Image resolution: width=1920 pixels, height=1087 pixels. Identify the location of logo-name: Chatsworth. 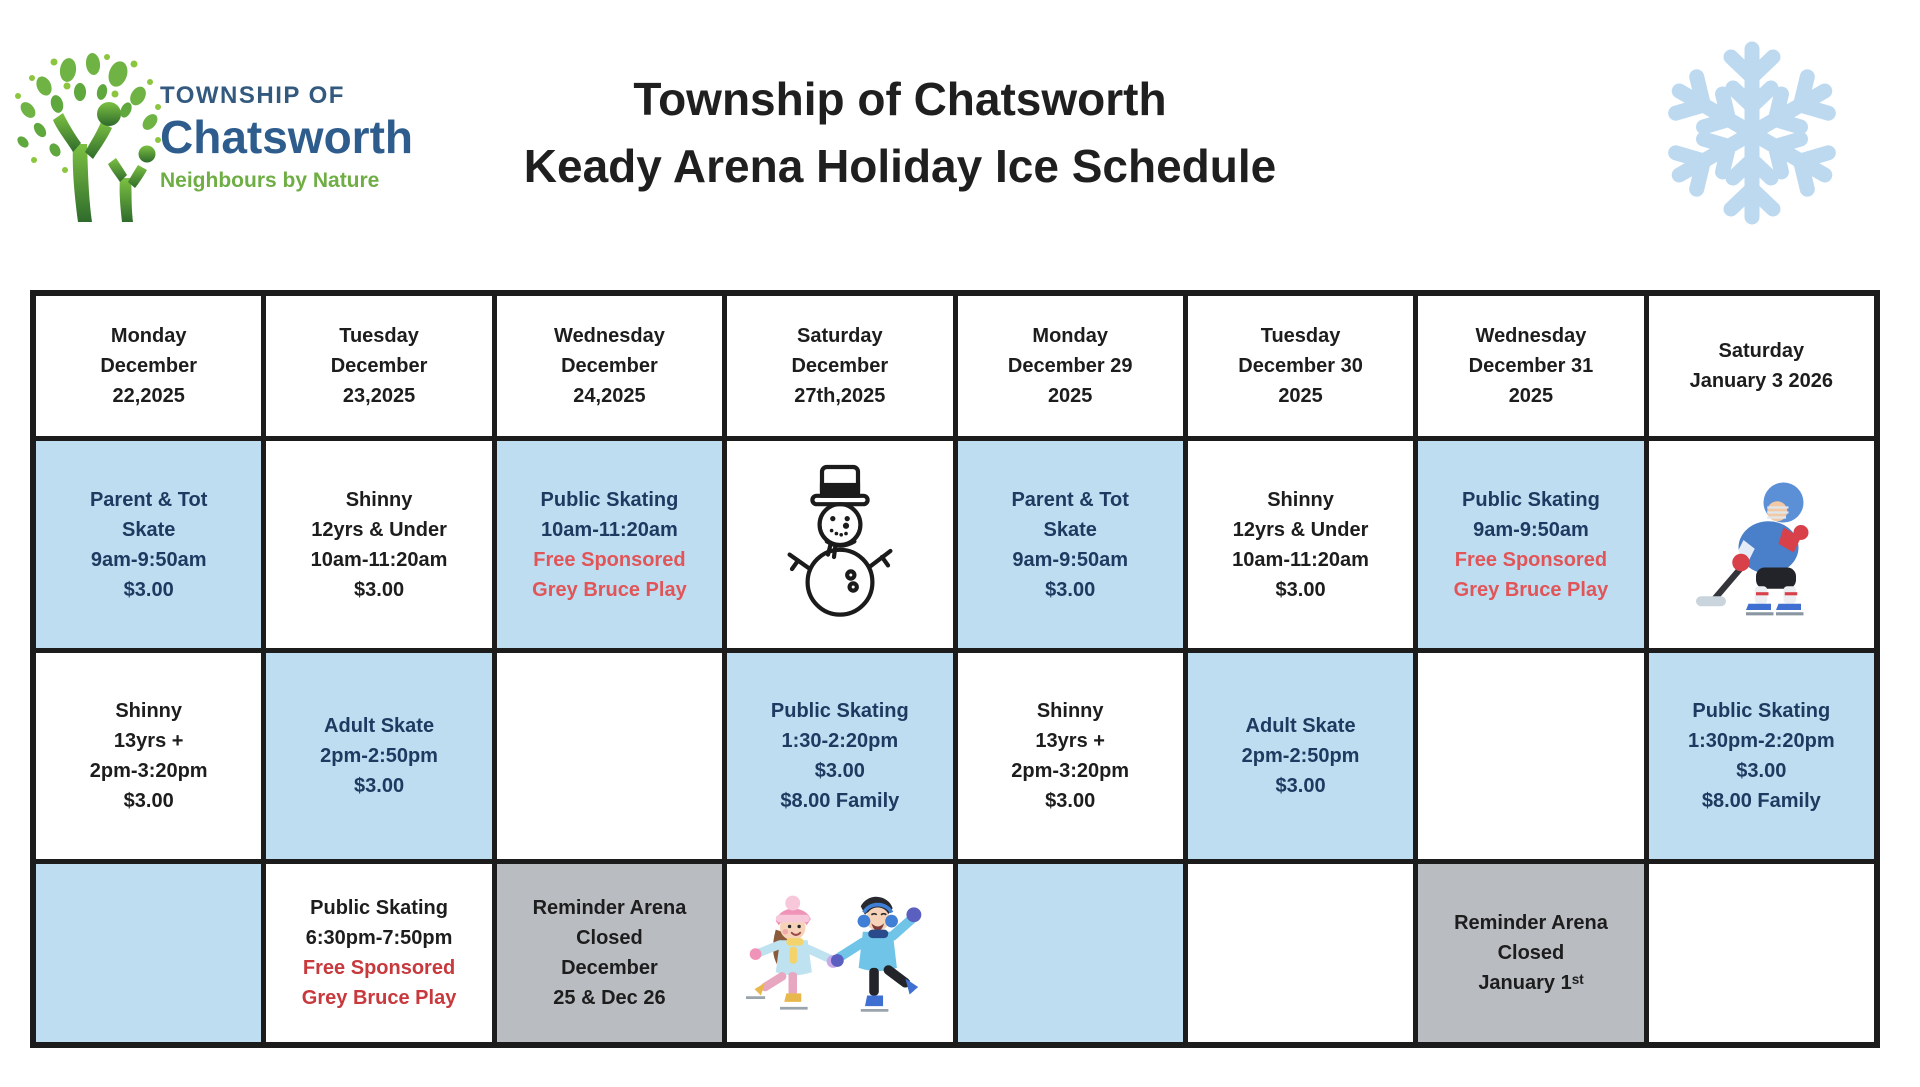
(286, 137).